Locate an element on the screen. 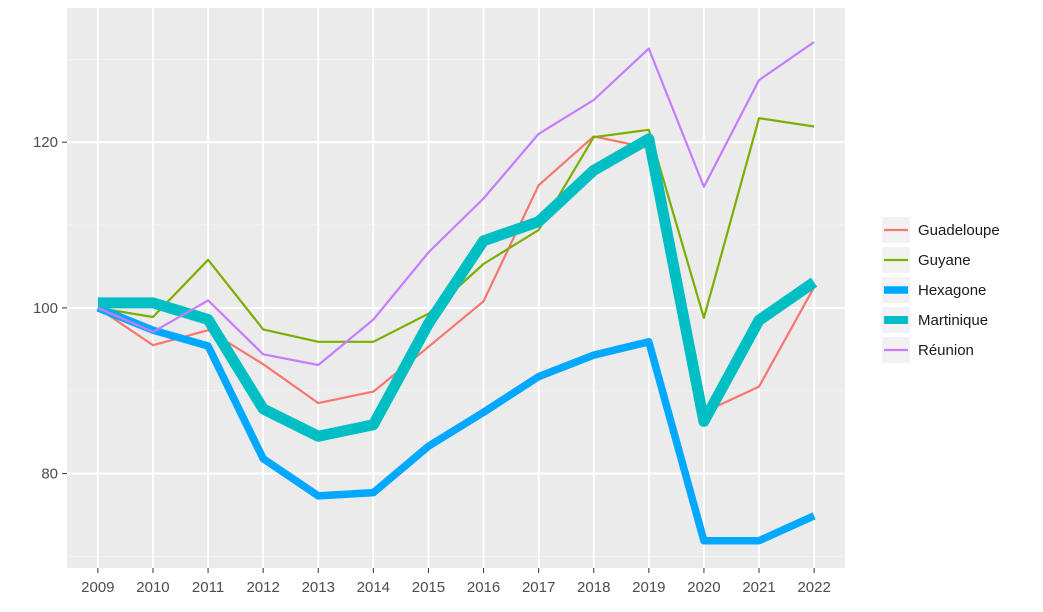 This screenshot has height=612, width=1043. legend-label: Guadeloupe is located at coordinates (959, 230).